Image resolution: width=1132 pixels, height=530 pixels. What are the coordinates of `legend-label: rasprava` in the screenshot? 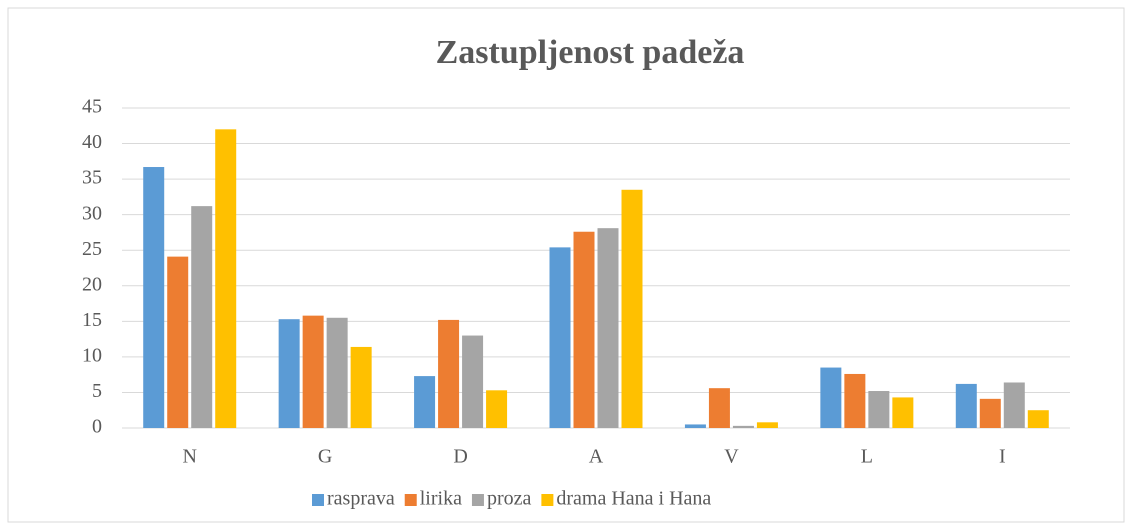 It's located at (361, 499).